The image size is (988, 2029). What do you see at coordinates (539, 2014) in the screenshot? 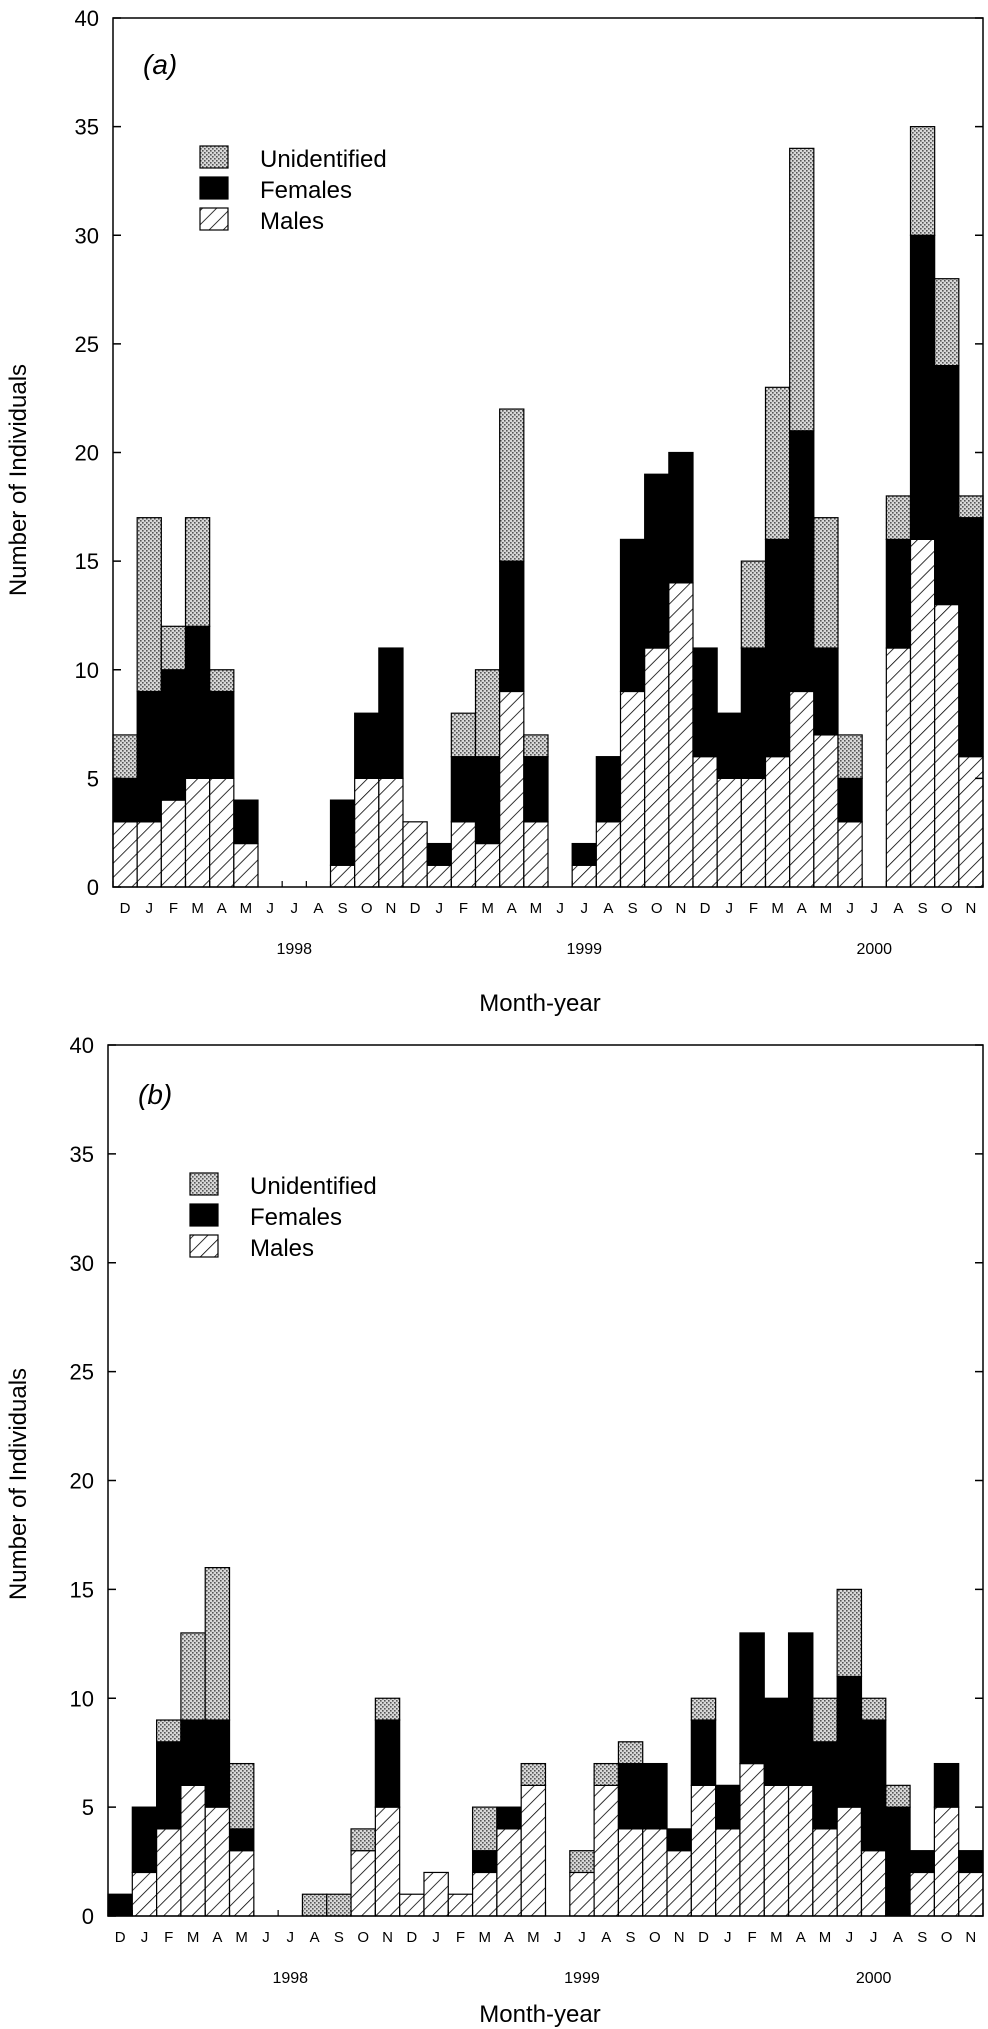
I see `x-axis-label: Month-year` at bounding box center [539, 2014].